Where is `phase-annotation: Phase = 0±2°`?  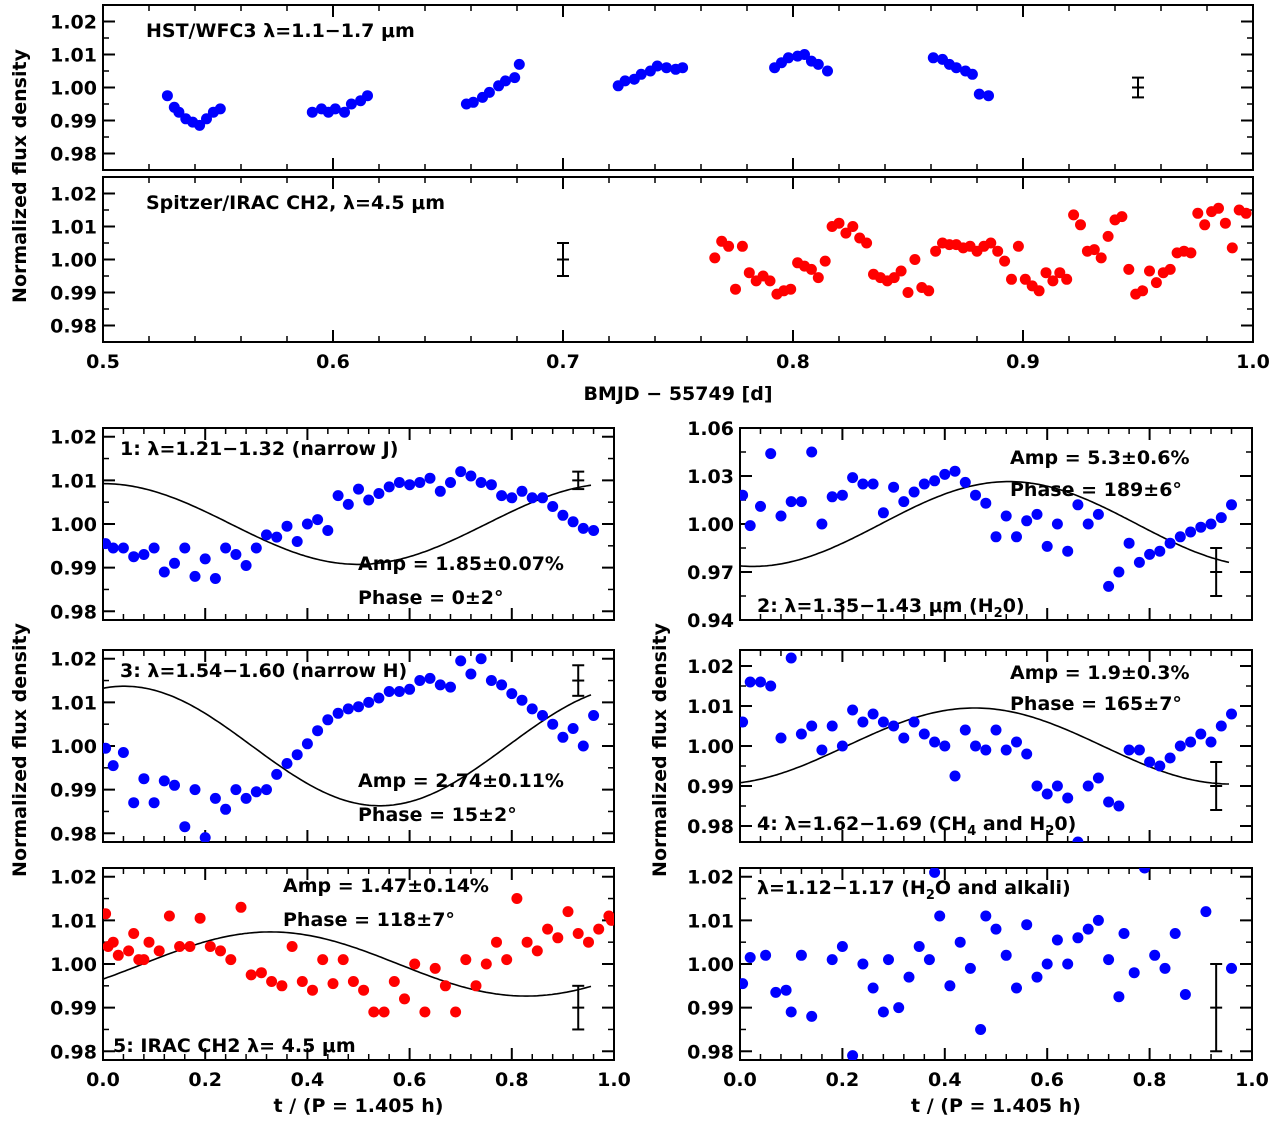 phase-annotation: Phase = 0±2° is located at coordinates (430, 598).